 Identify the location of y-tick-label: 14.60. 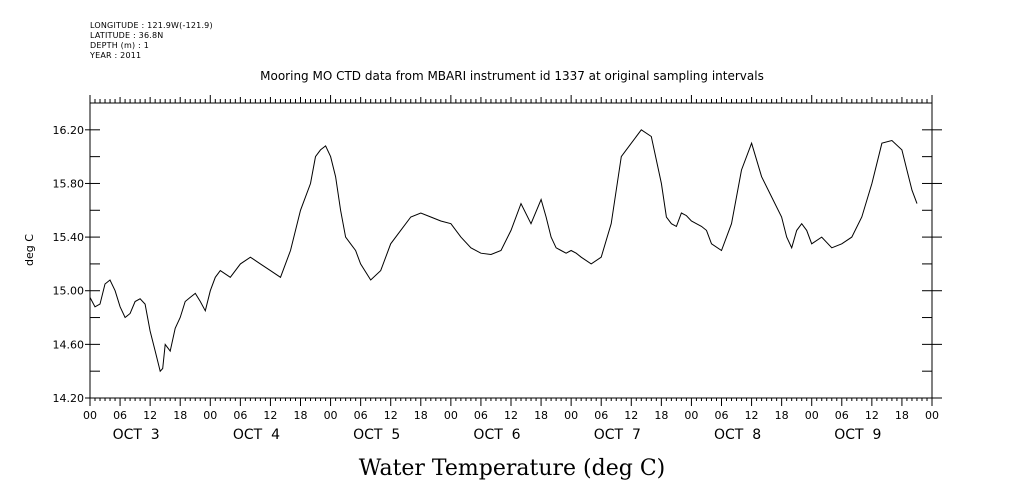
(69, 344).